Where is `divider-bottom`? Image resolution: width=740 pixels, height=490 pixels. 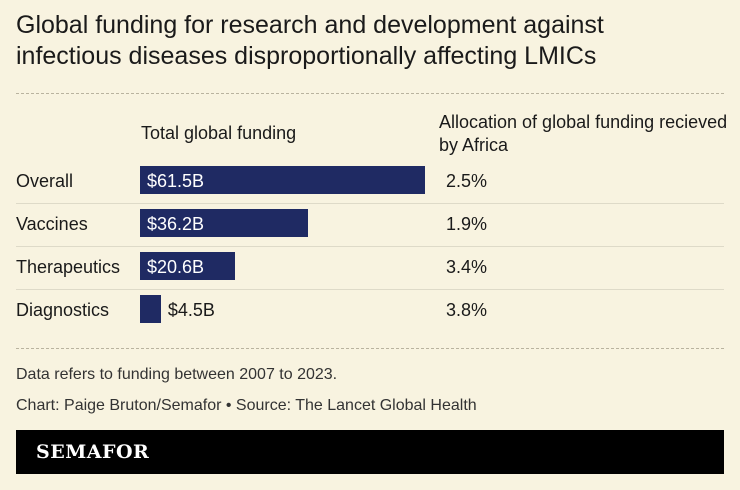
divider-bottom is located at coordinates (370, 348).